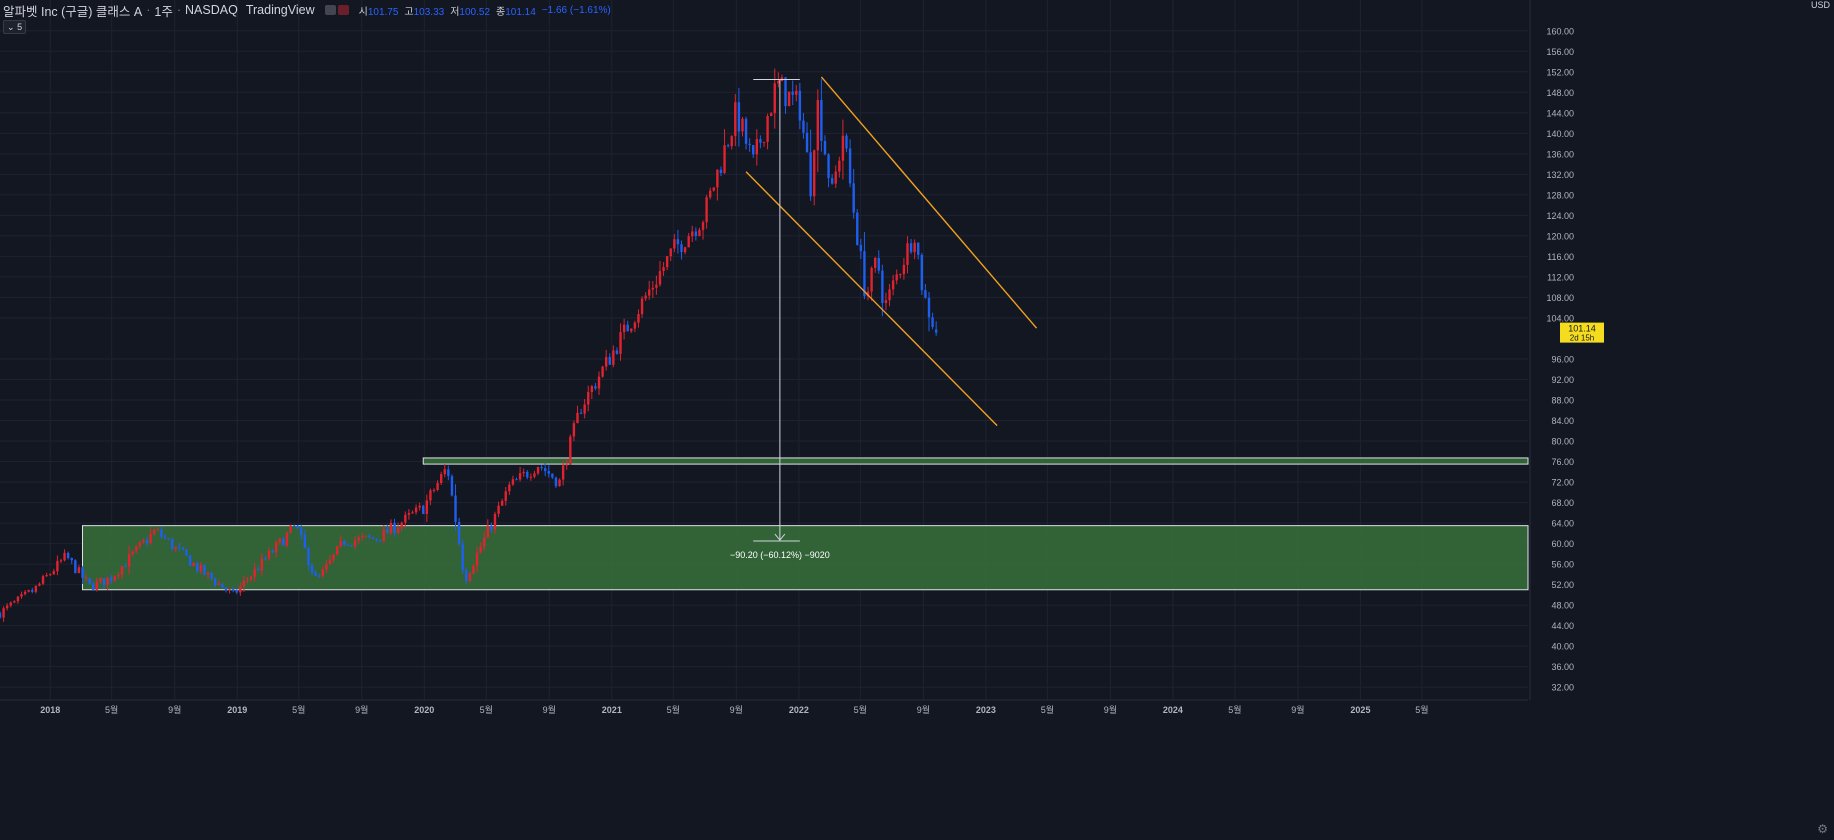 This screenshot has height=840, width=1834. I want to click on ohlc-low: 저100.52, so click(470, 12).